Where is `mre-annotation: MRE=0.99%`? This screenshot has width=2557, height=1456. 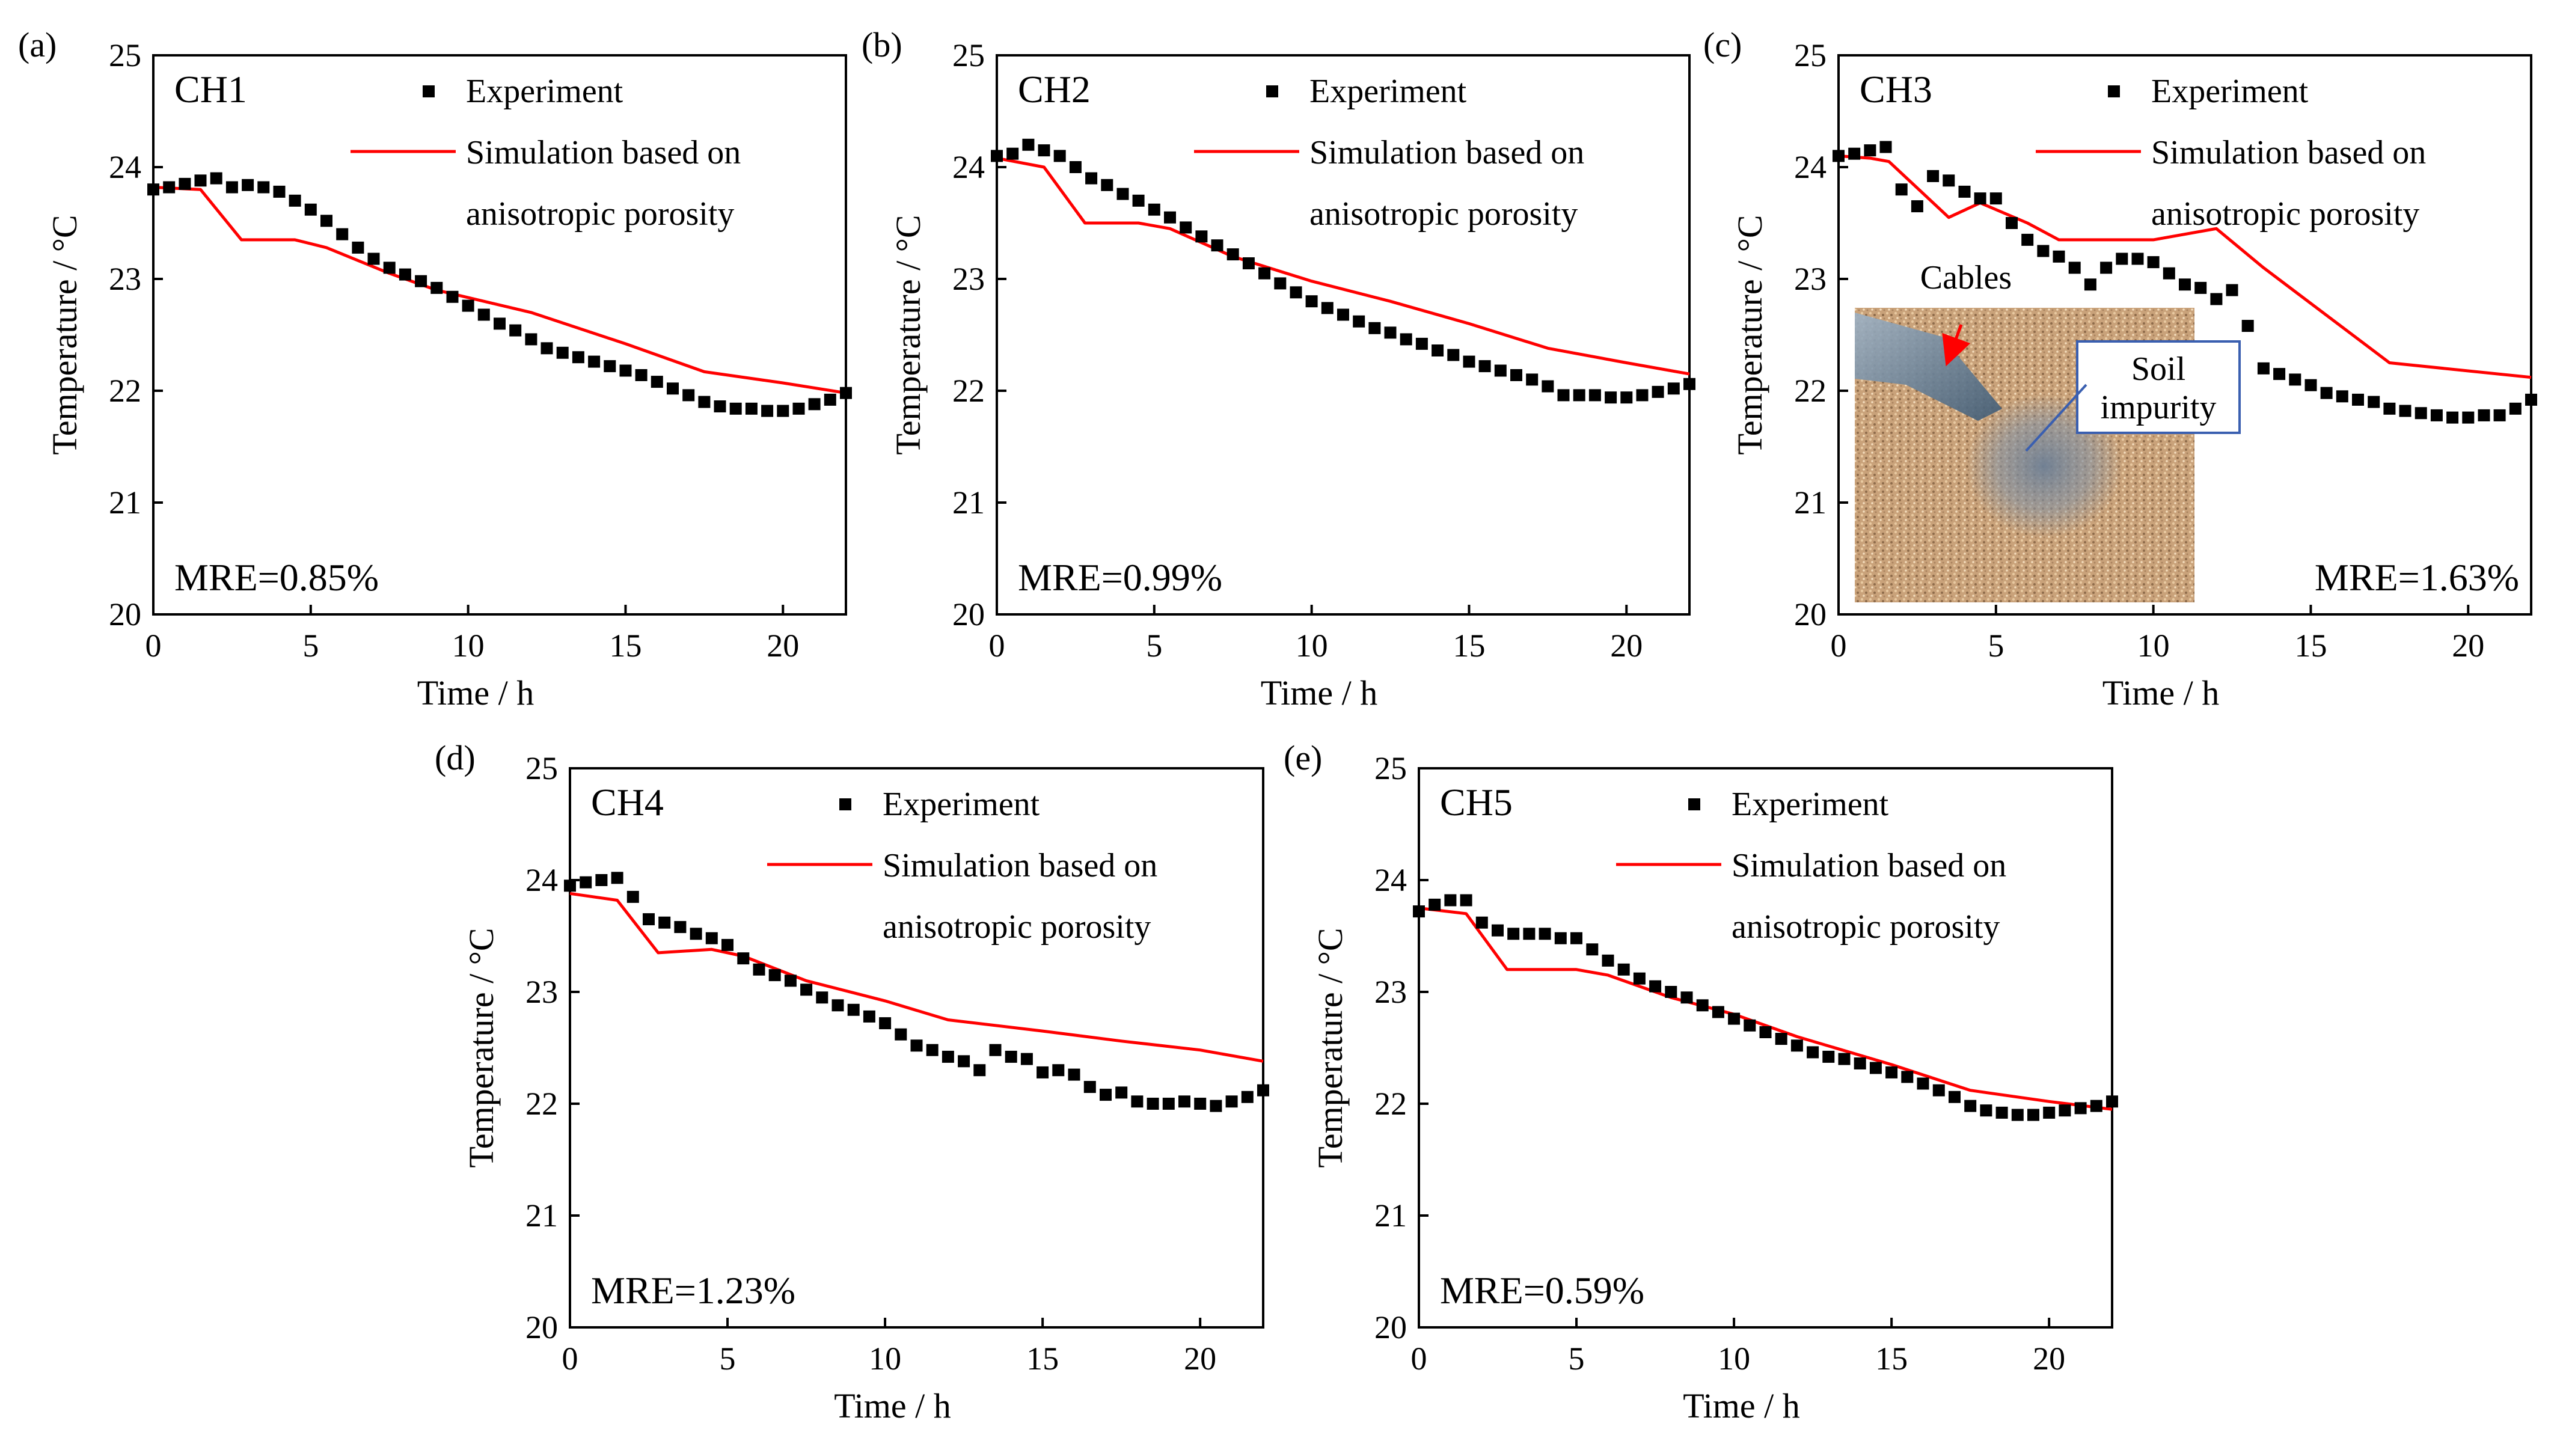
mre-annotation: MRE=0.99% is located at coordinates (1120, 578).